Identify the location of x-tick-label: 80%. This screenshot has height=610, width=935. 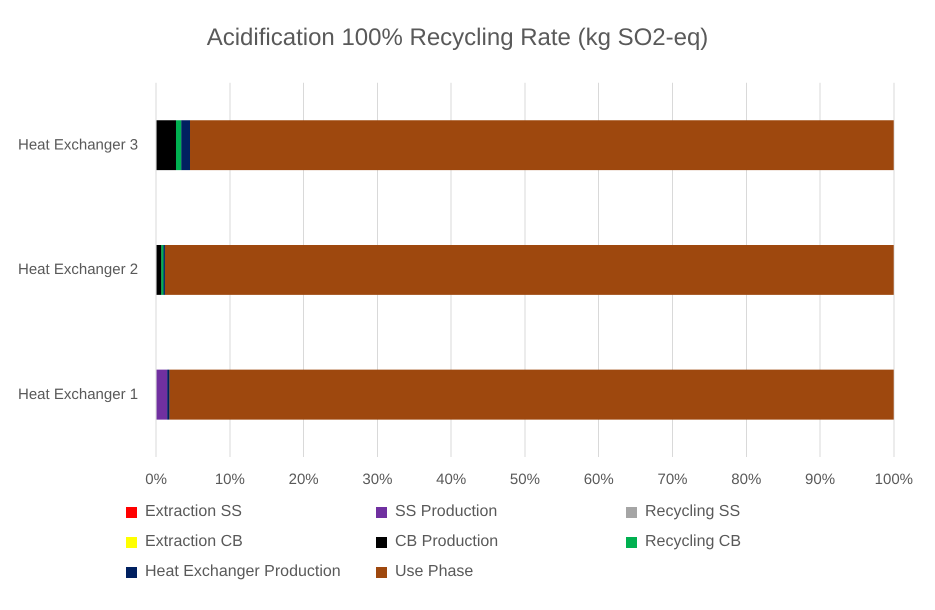
(746, 479).